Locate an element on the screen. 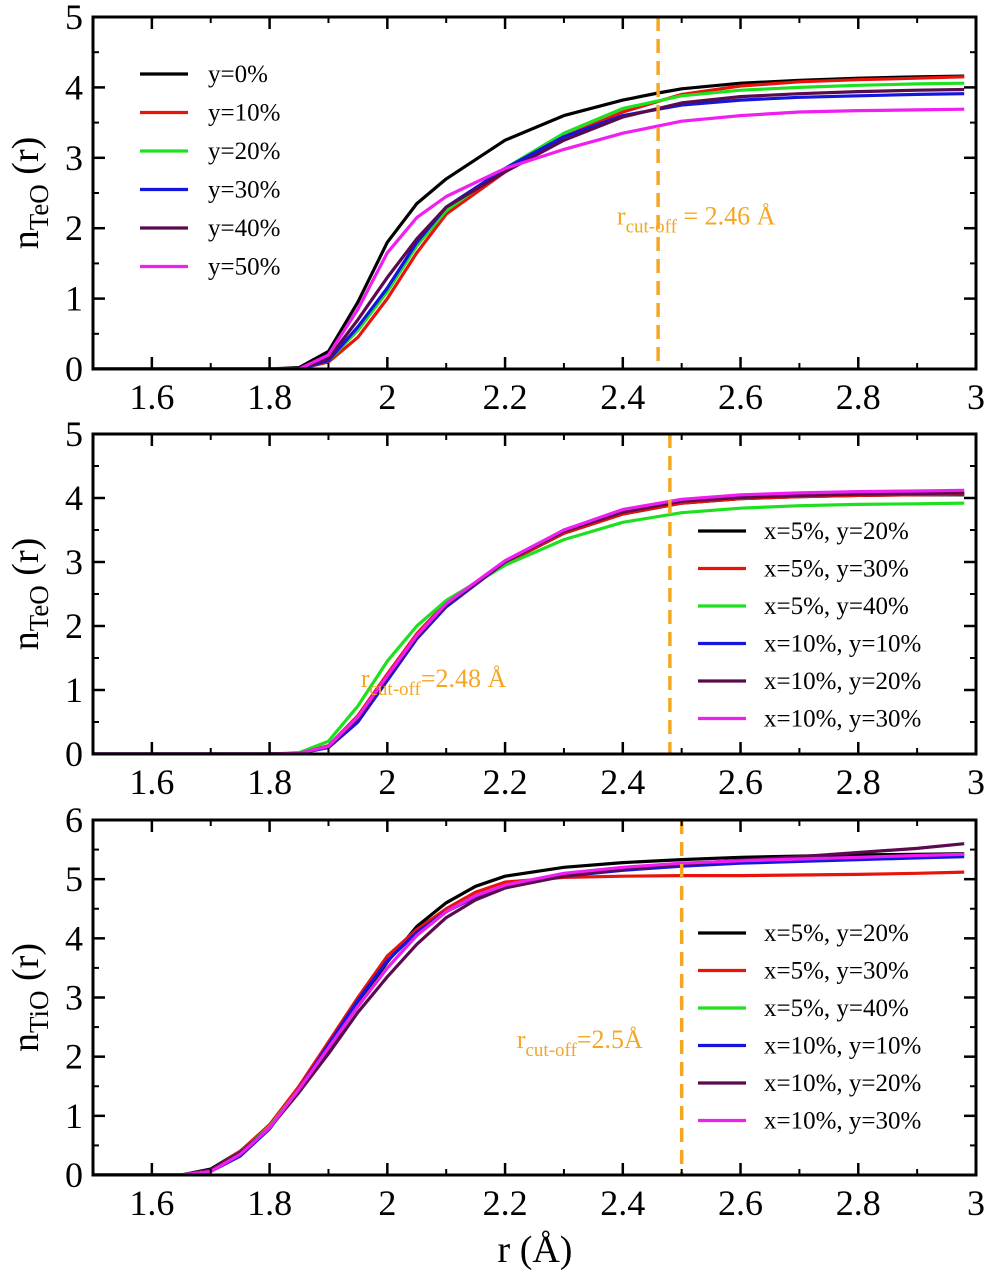 Image resolution: width=987 pixels, height=1276 pixels. x-axis-title: r (Å) is located at coordinates (535, 1250).